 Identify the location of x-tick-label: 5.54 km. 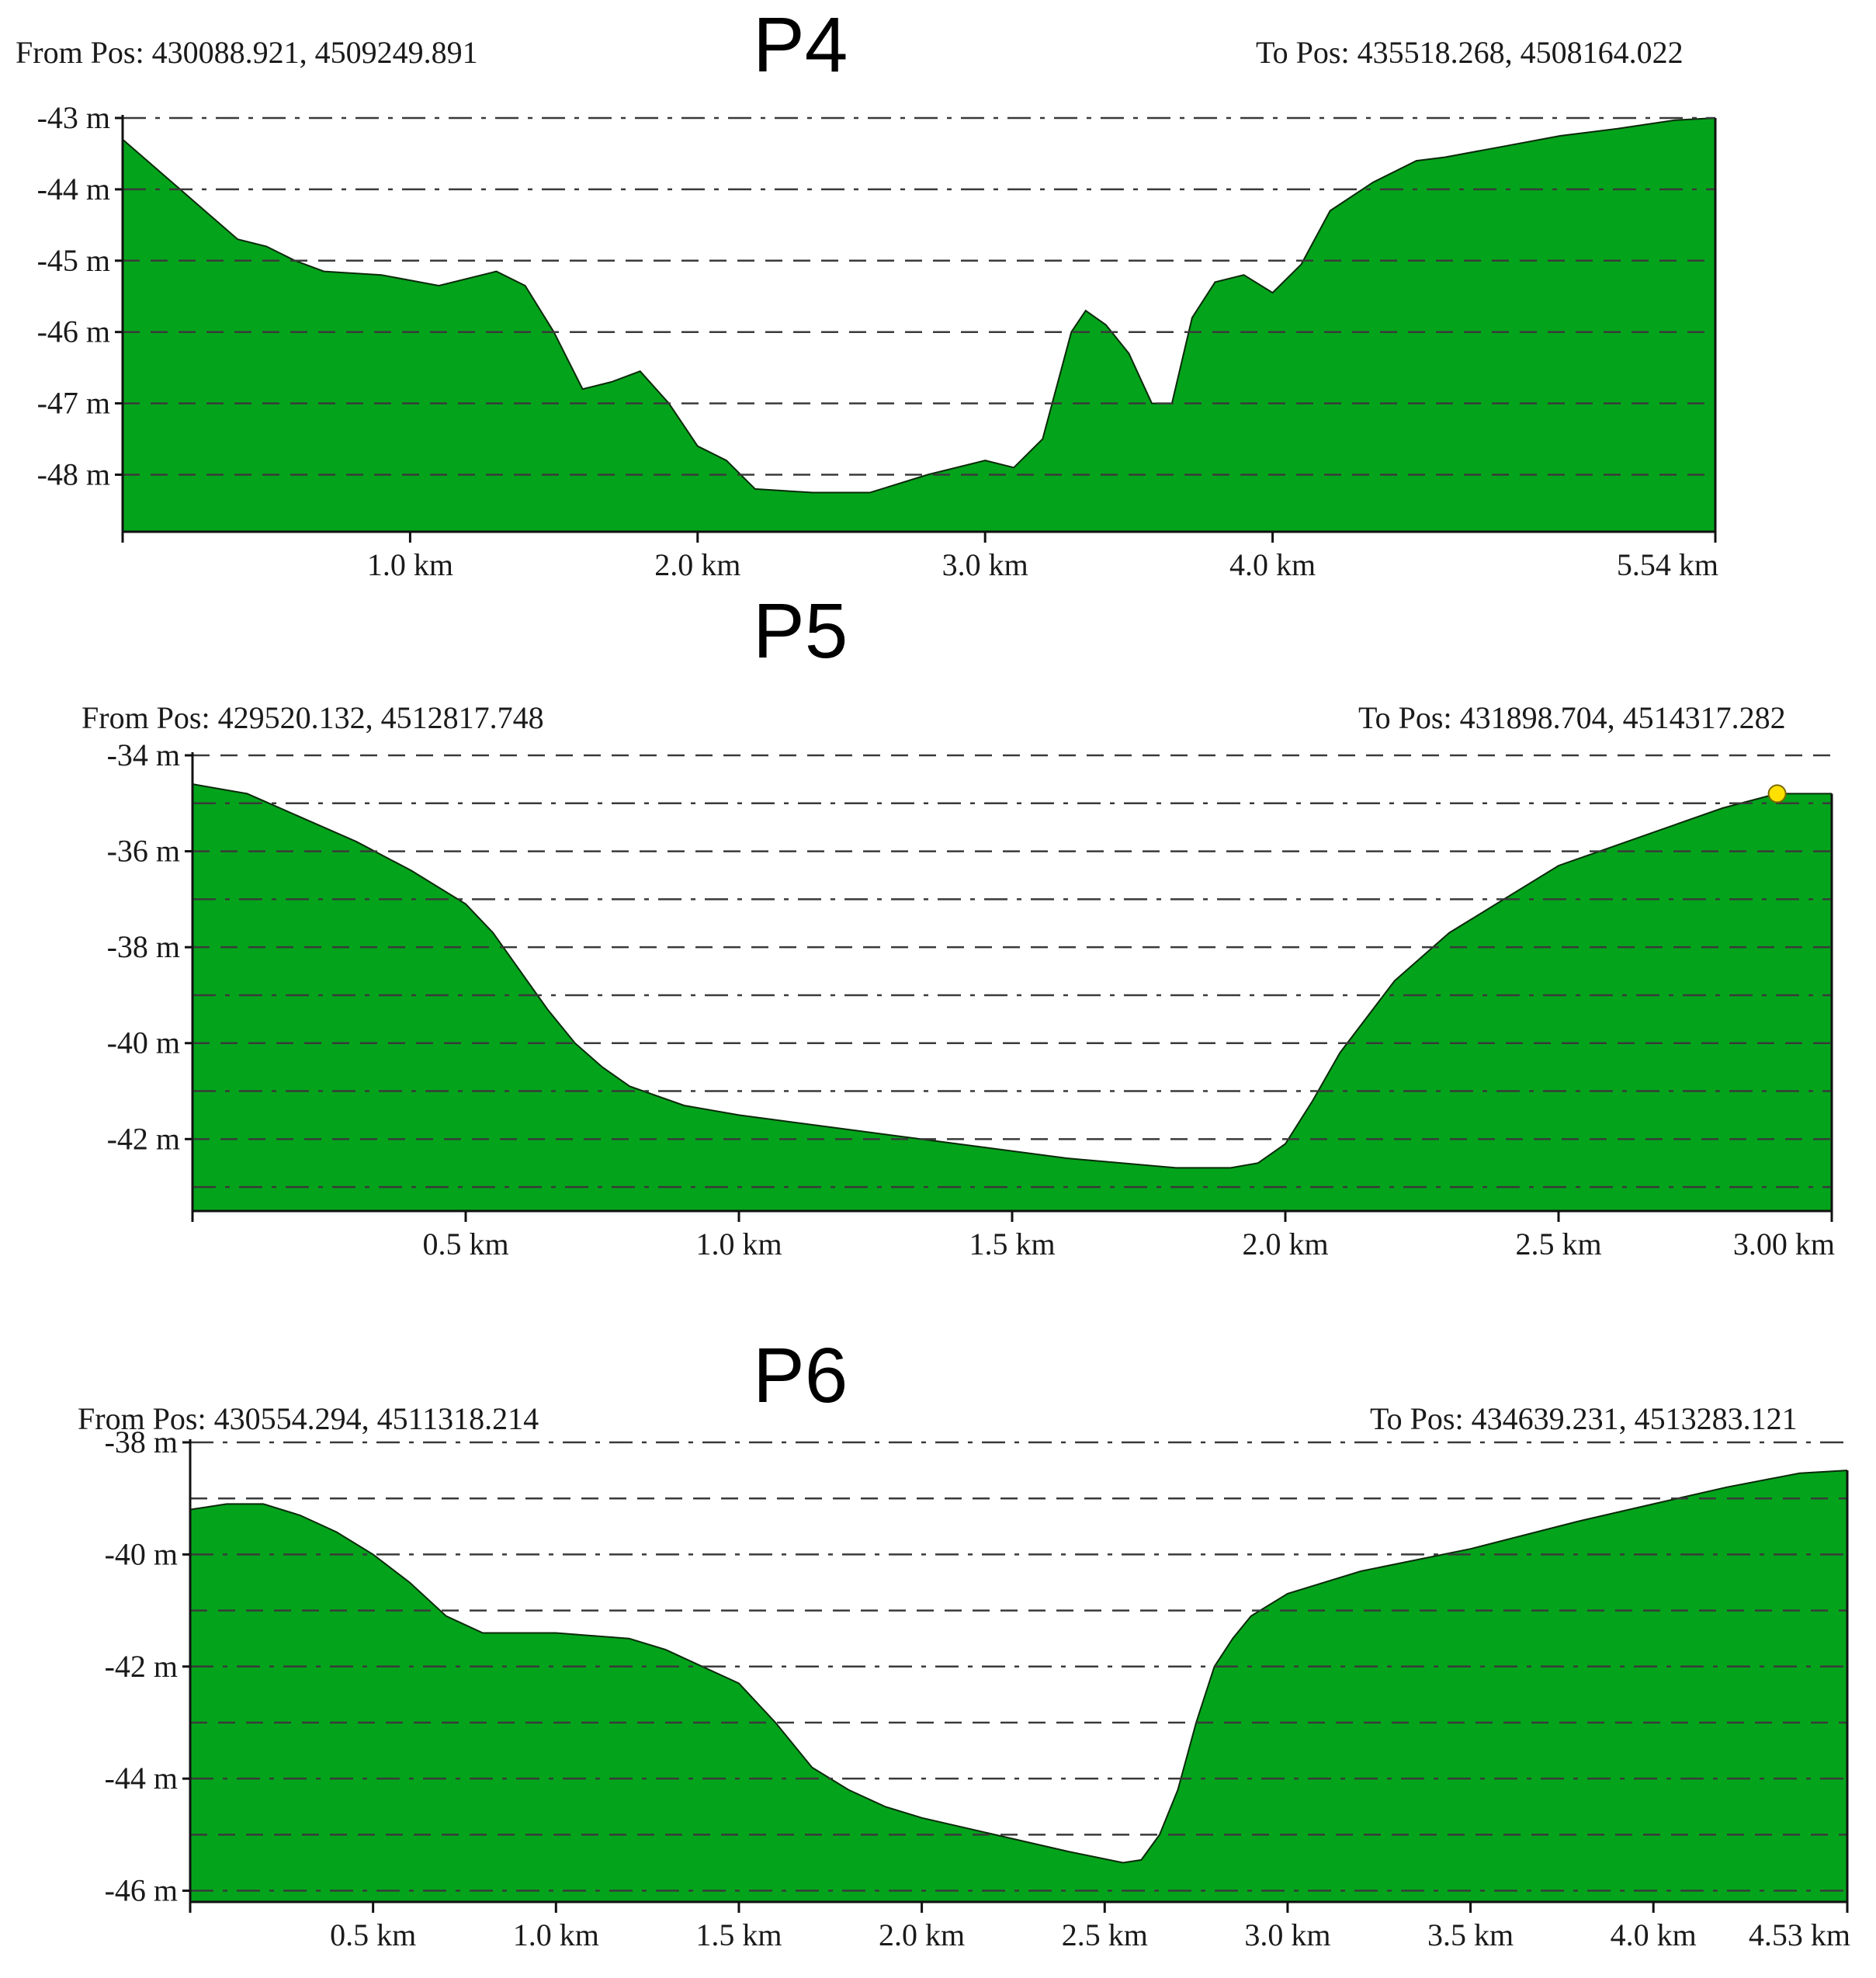
(1668, 564).